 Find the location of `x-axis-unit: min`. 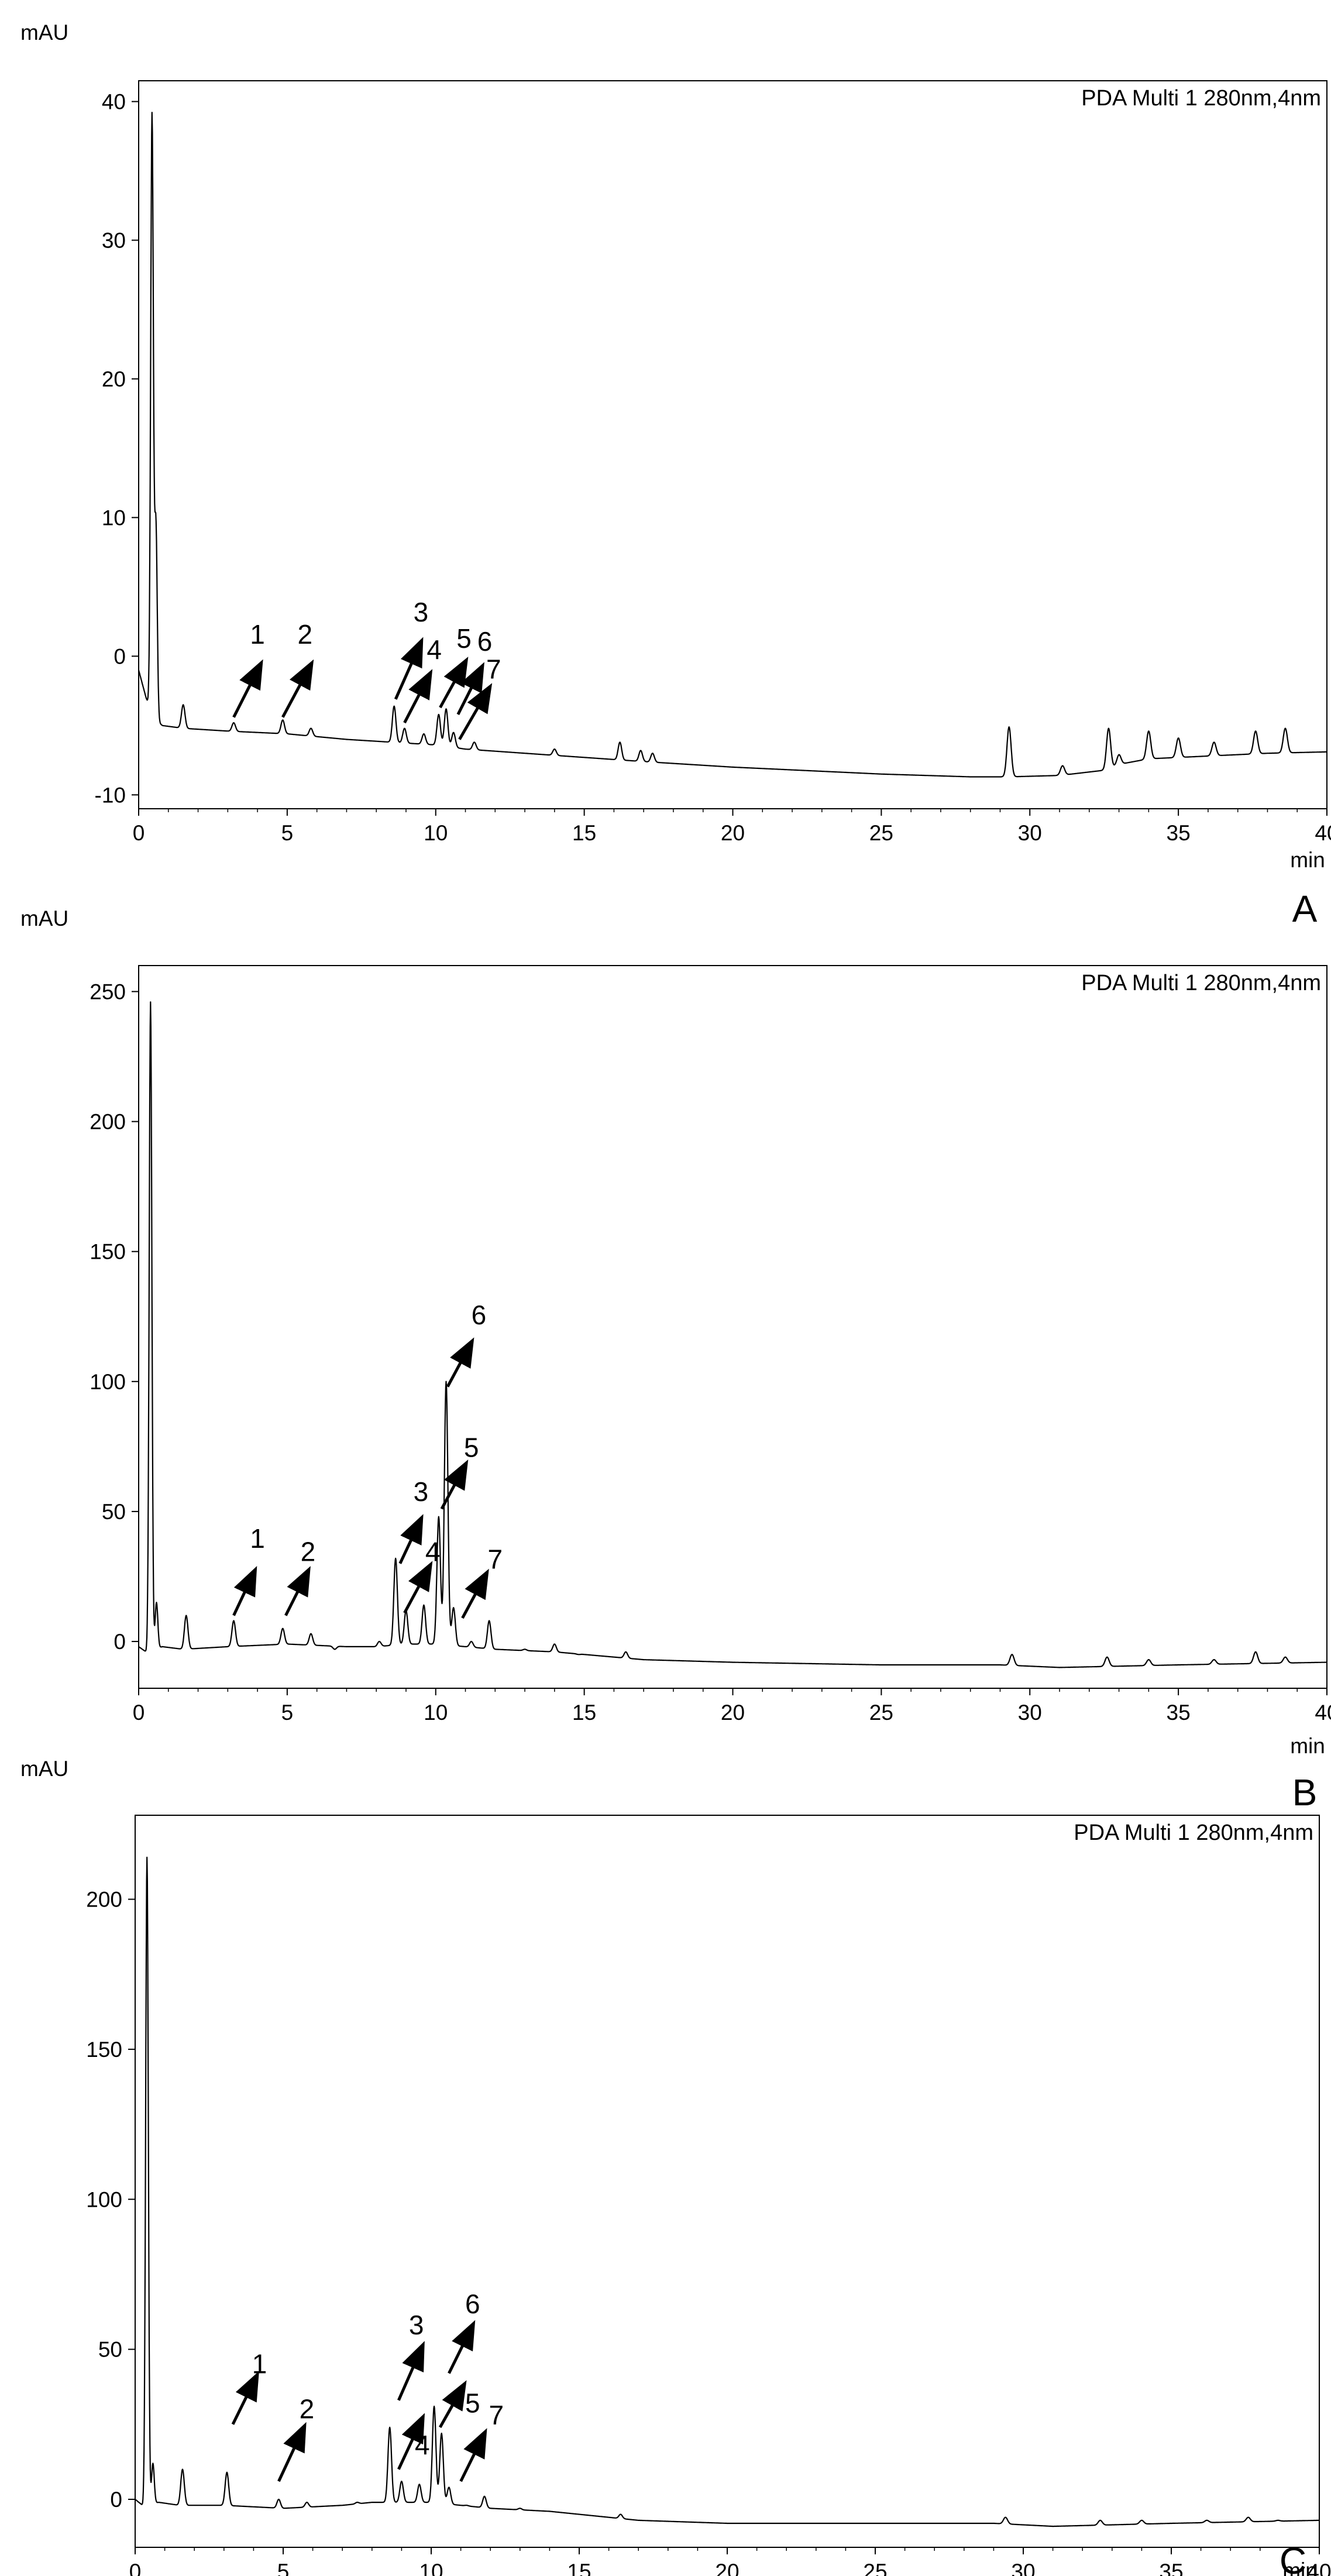

x-axis-unit: min is located at coordinates (1307, 1746).